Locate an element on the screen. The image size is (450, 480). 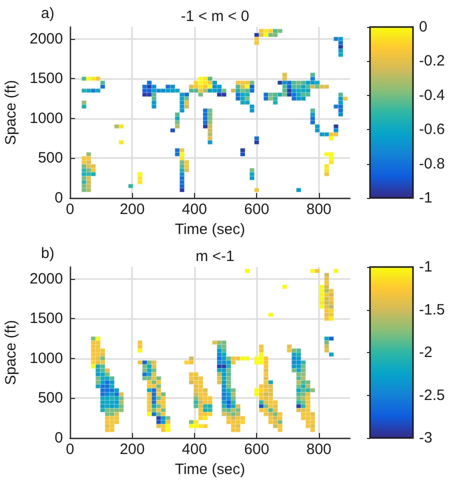
color-bar-label: -3 is located at coordinates (425, 438).